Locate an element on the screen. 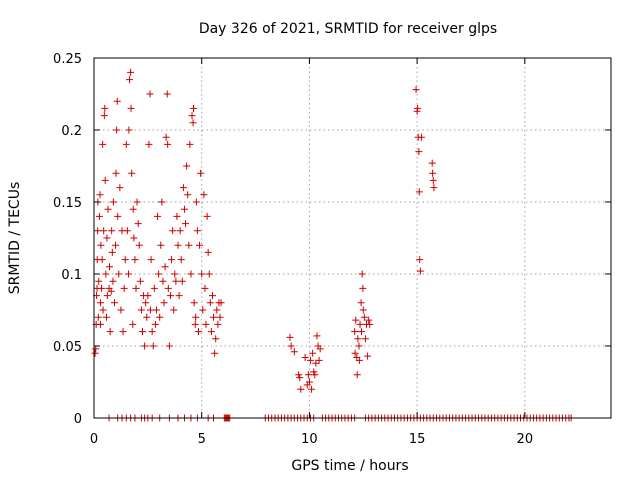 The height and width of the screenshot is (480, 640). y-tick-label: 0.25 is located at coordinates (67, 59).